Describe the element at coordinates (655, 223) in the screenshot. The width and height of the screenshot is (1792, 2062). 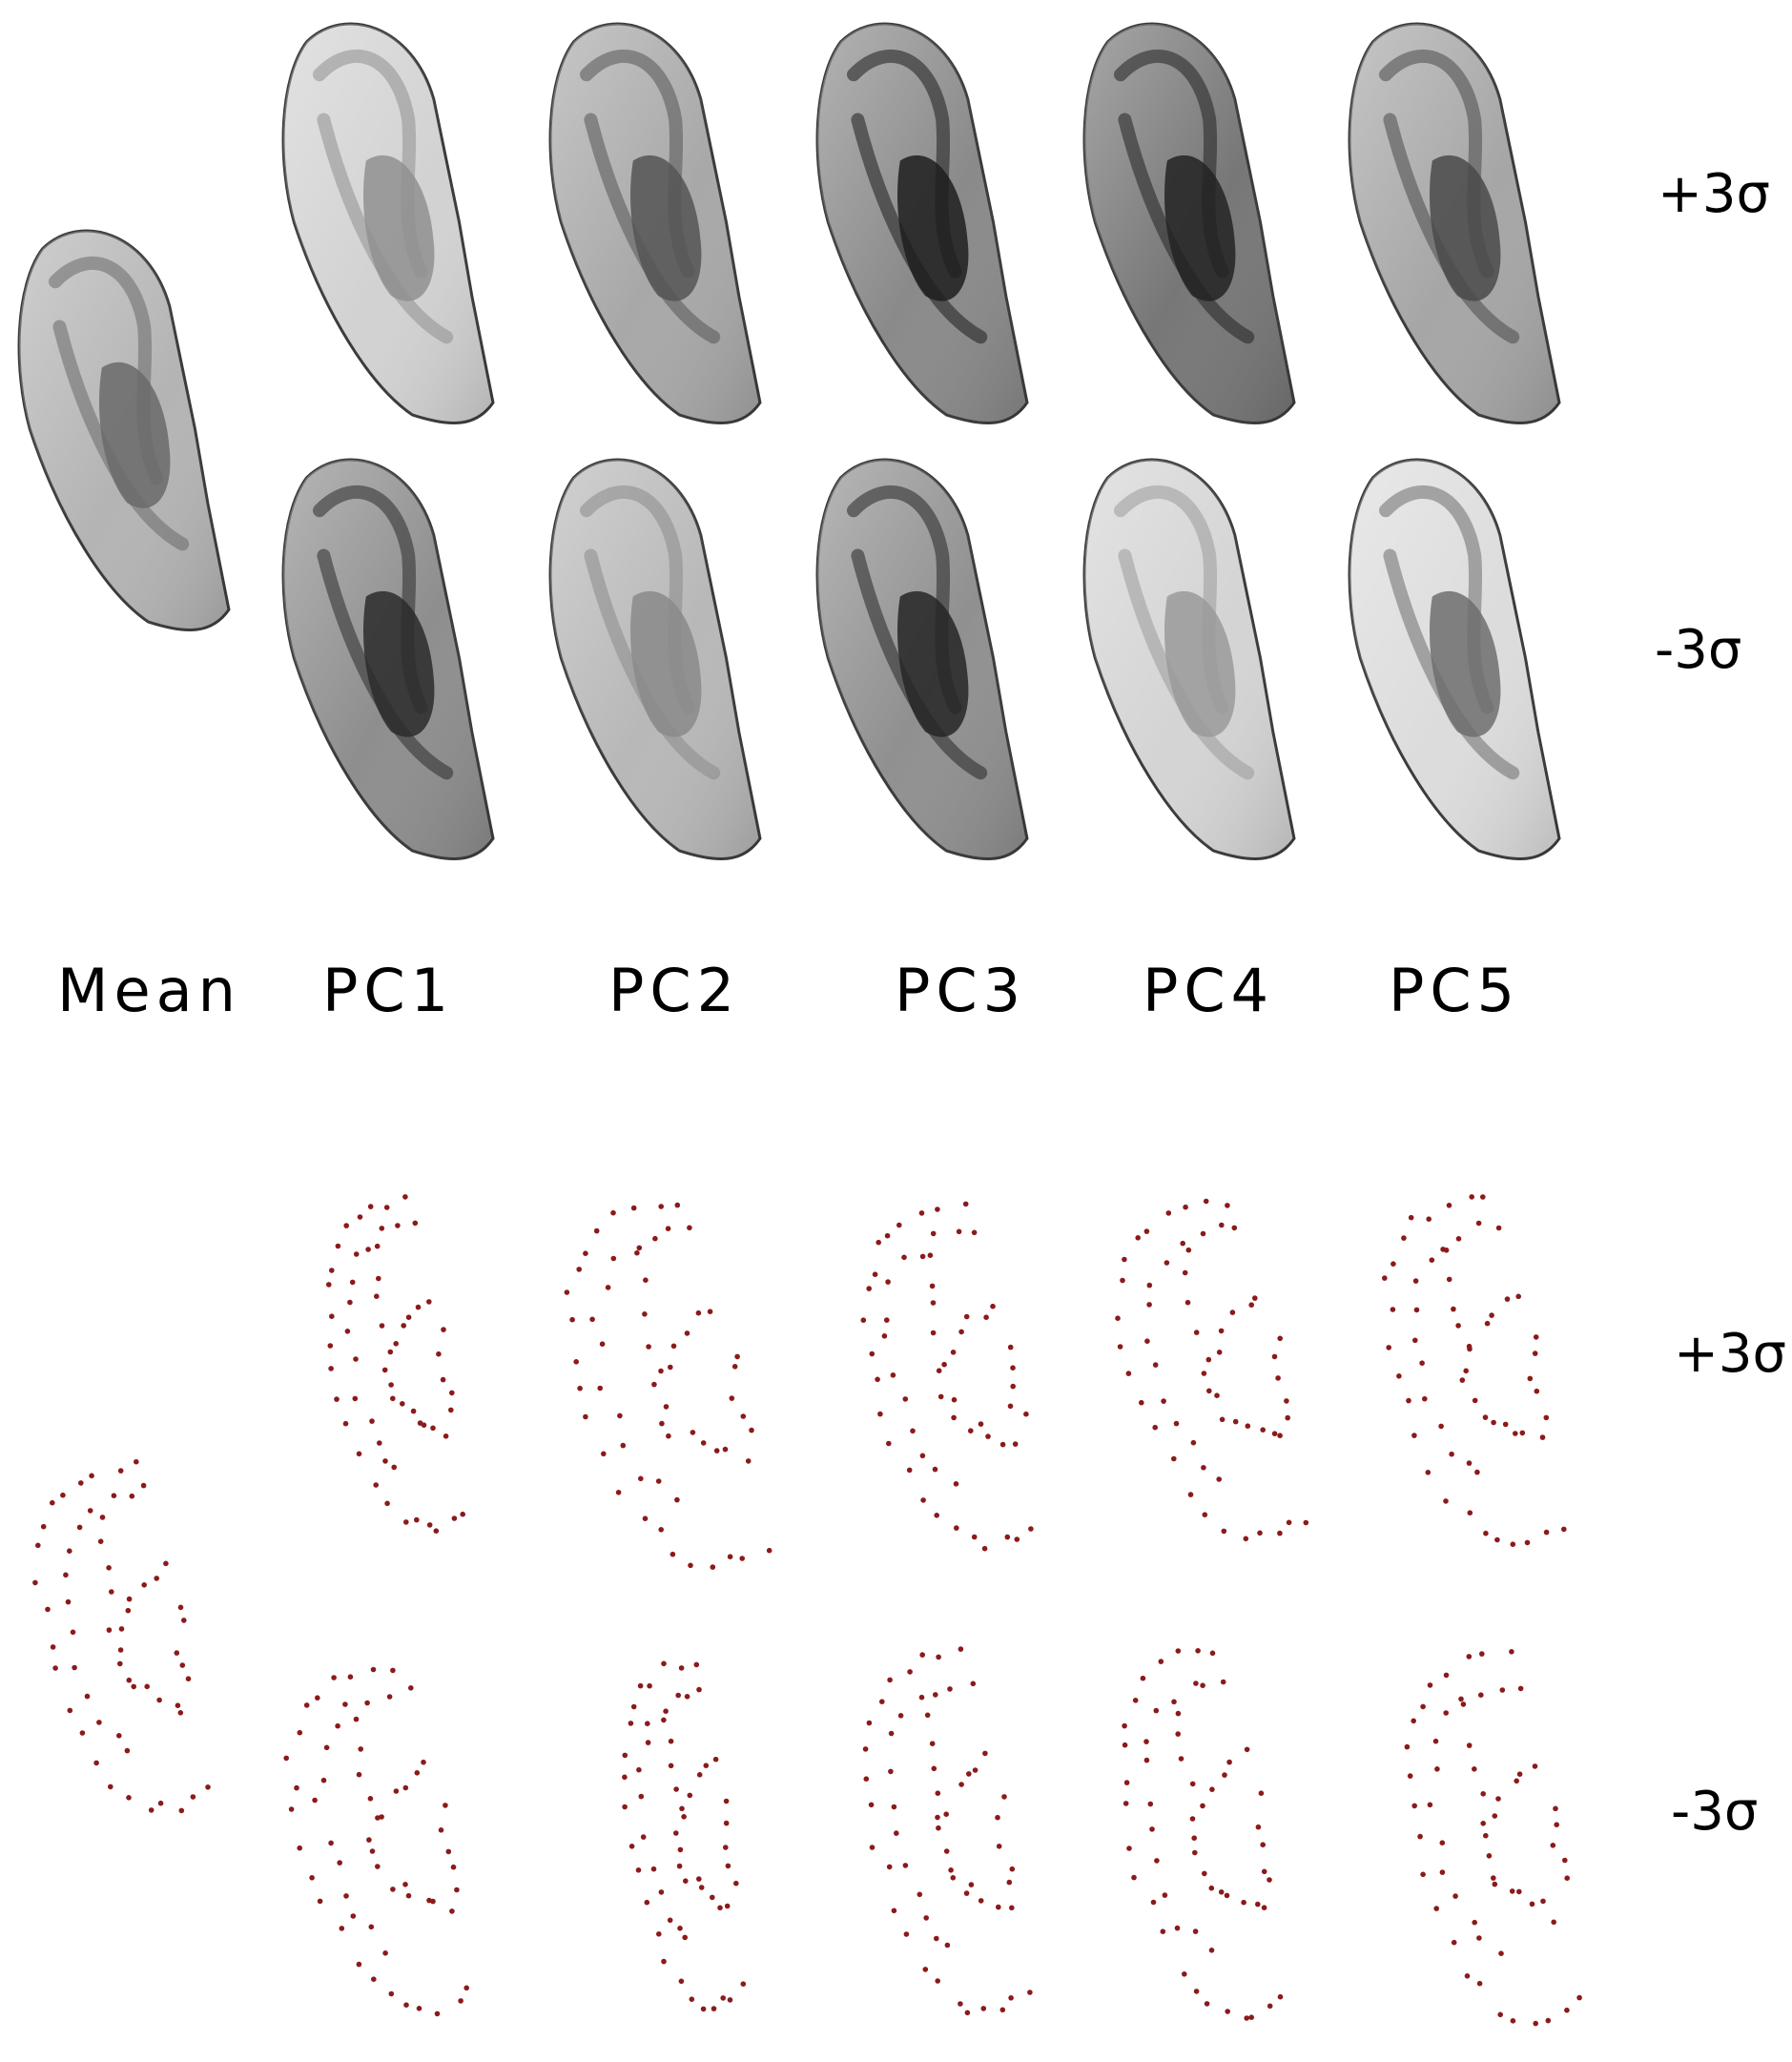
I see `ear-texture-pc2-plus` at that location.